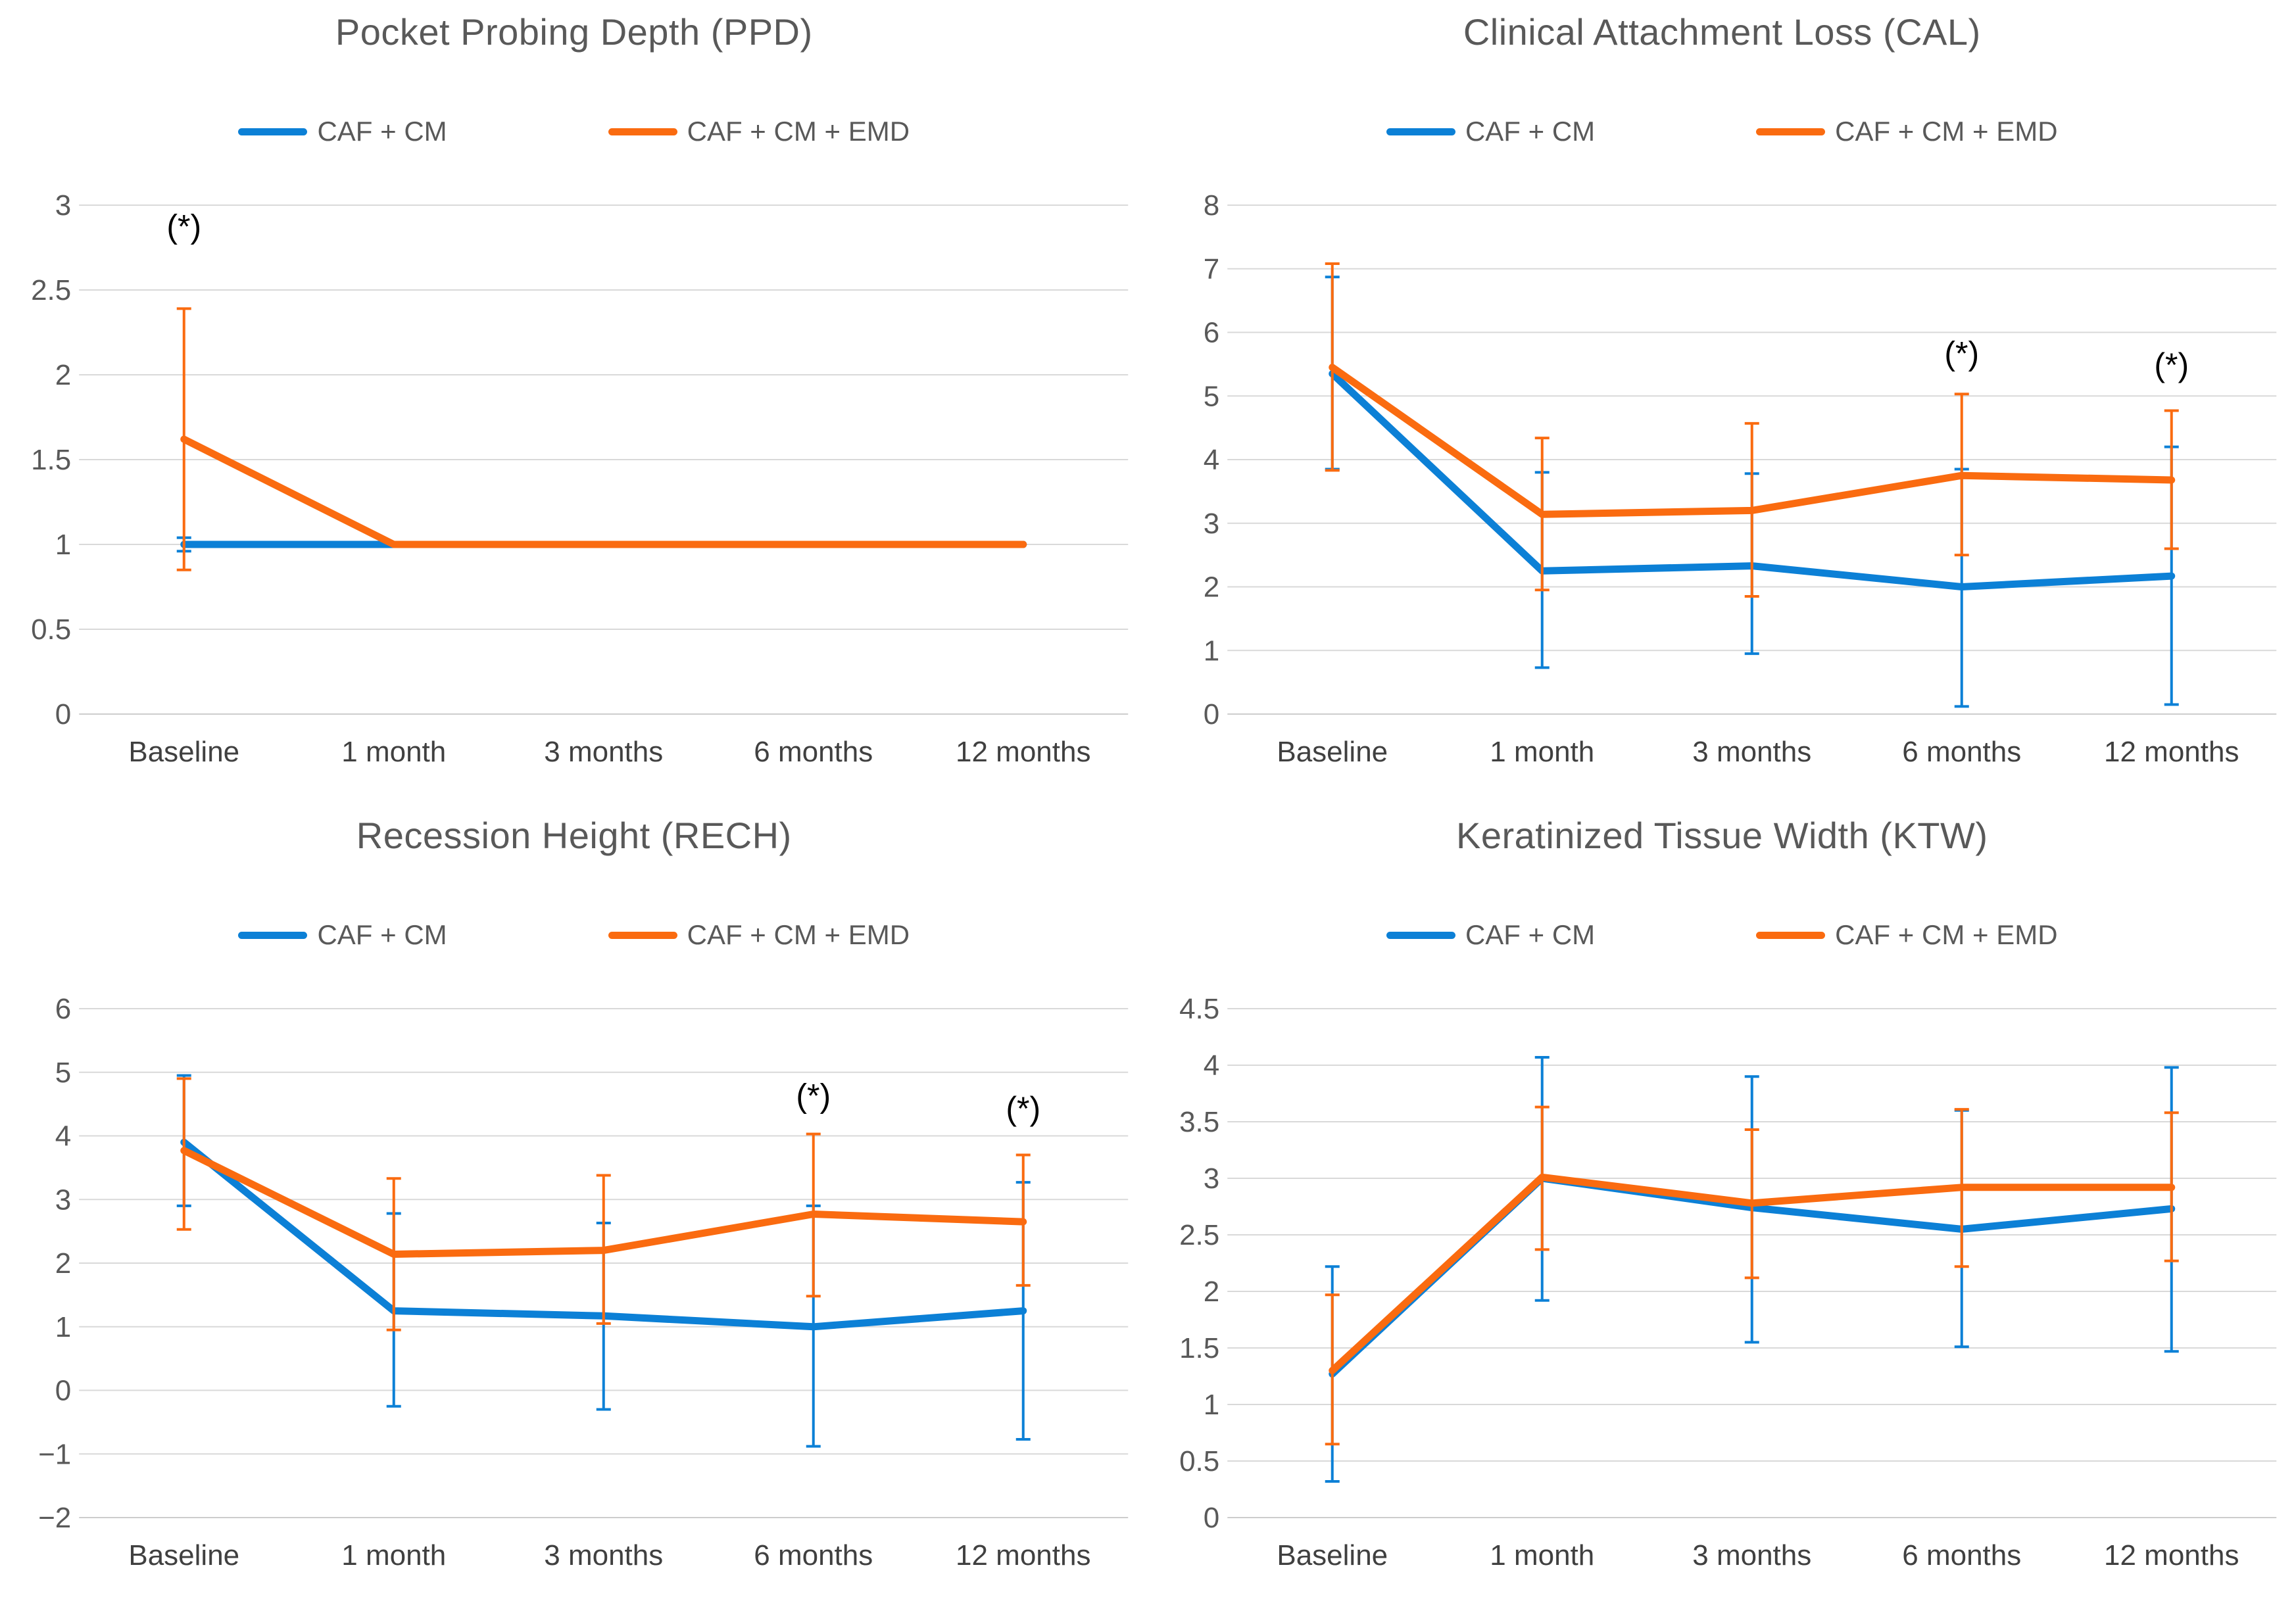 The width and height of the screenshot is (2296, 1607). Describe the element at coordinates (54, 1518) in the screenshot. I see `y-tick-label: −2` at that location.